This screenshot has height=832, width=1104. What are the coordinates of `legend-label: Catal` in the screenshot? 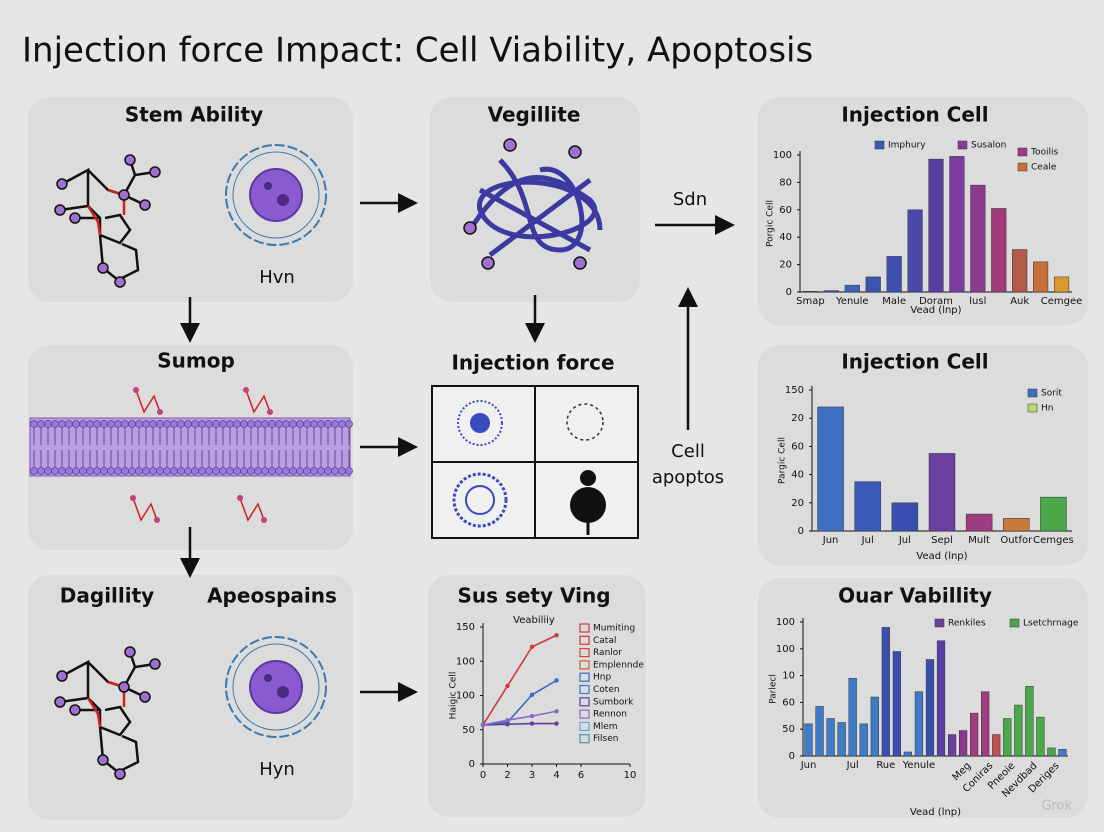 It's located at (604, 641).